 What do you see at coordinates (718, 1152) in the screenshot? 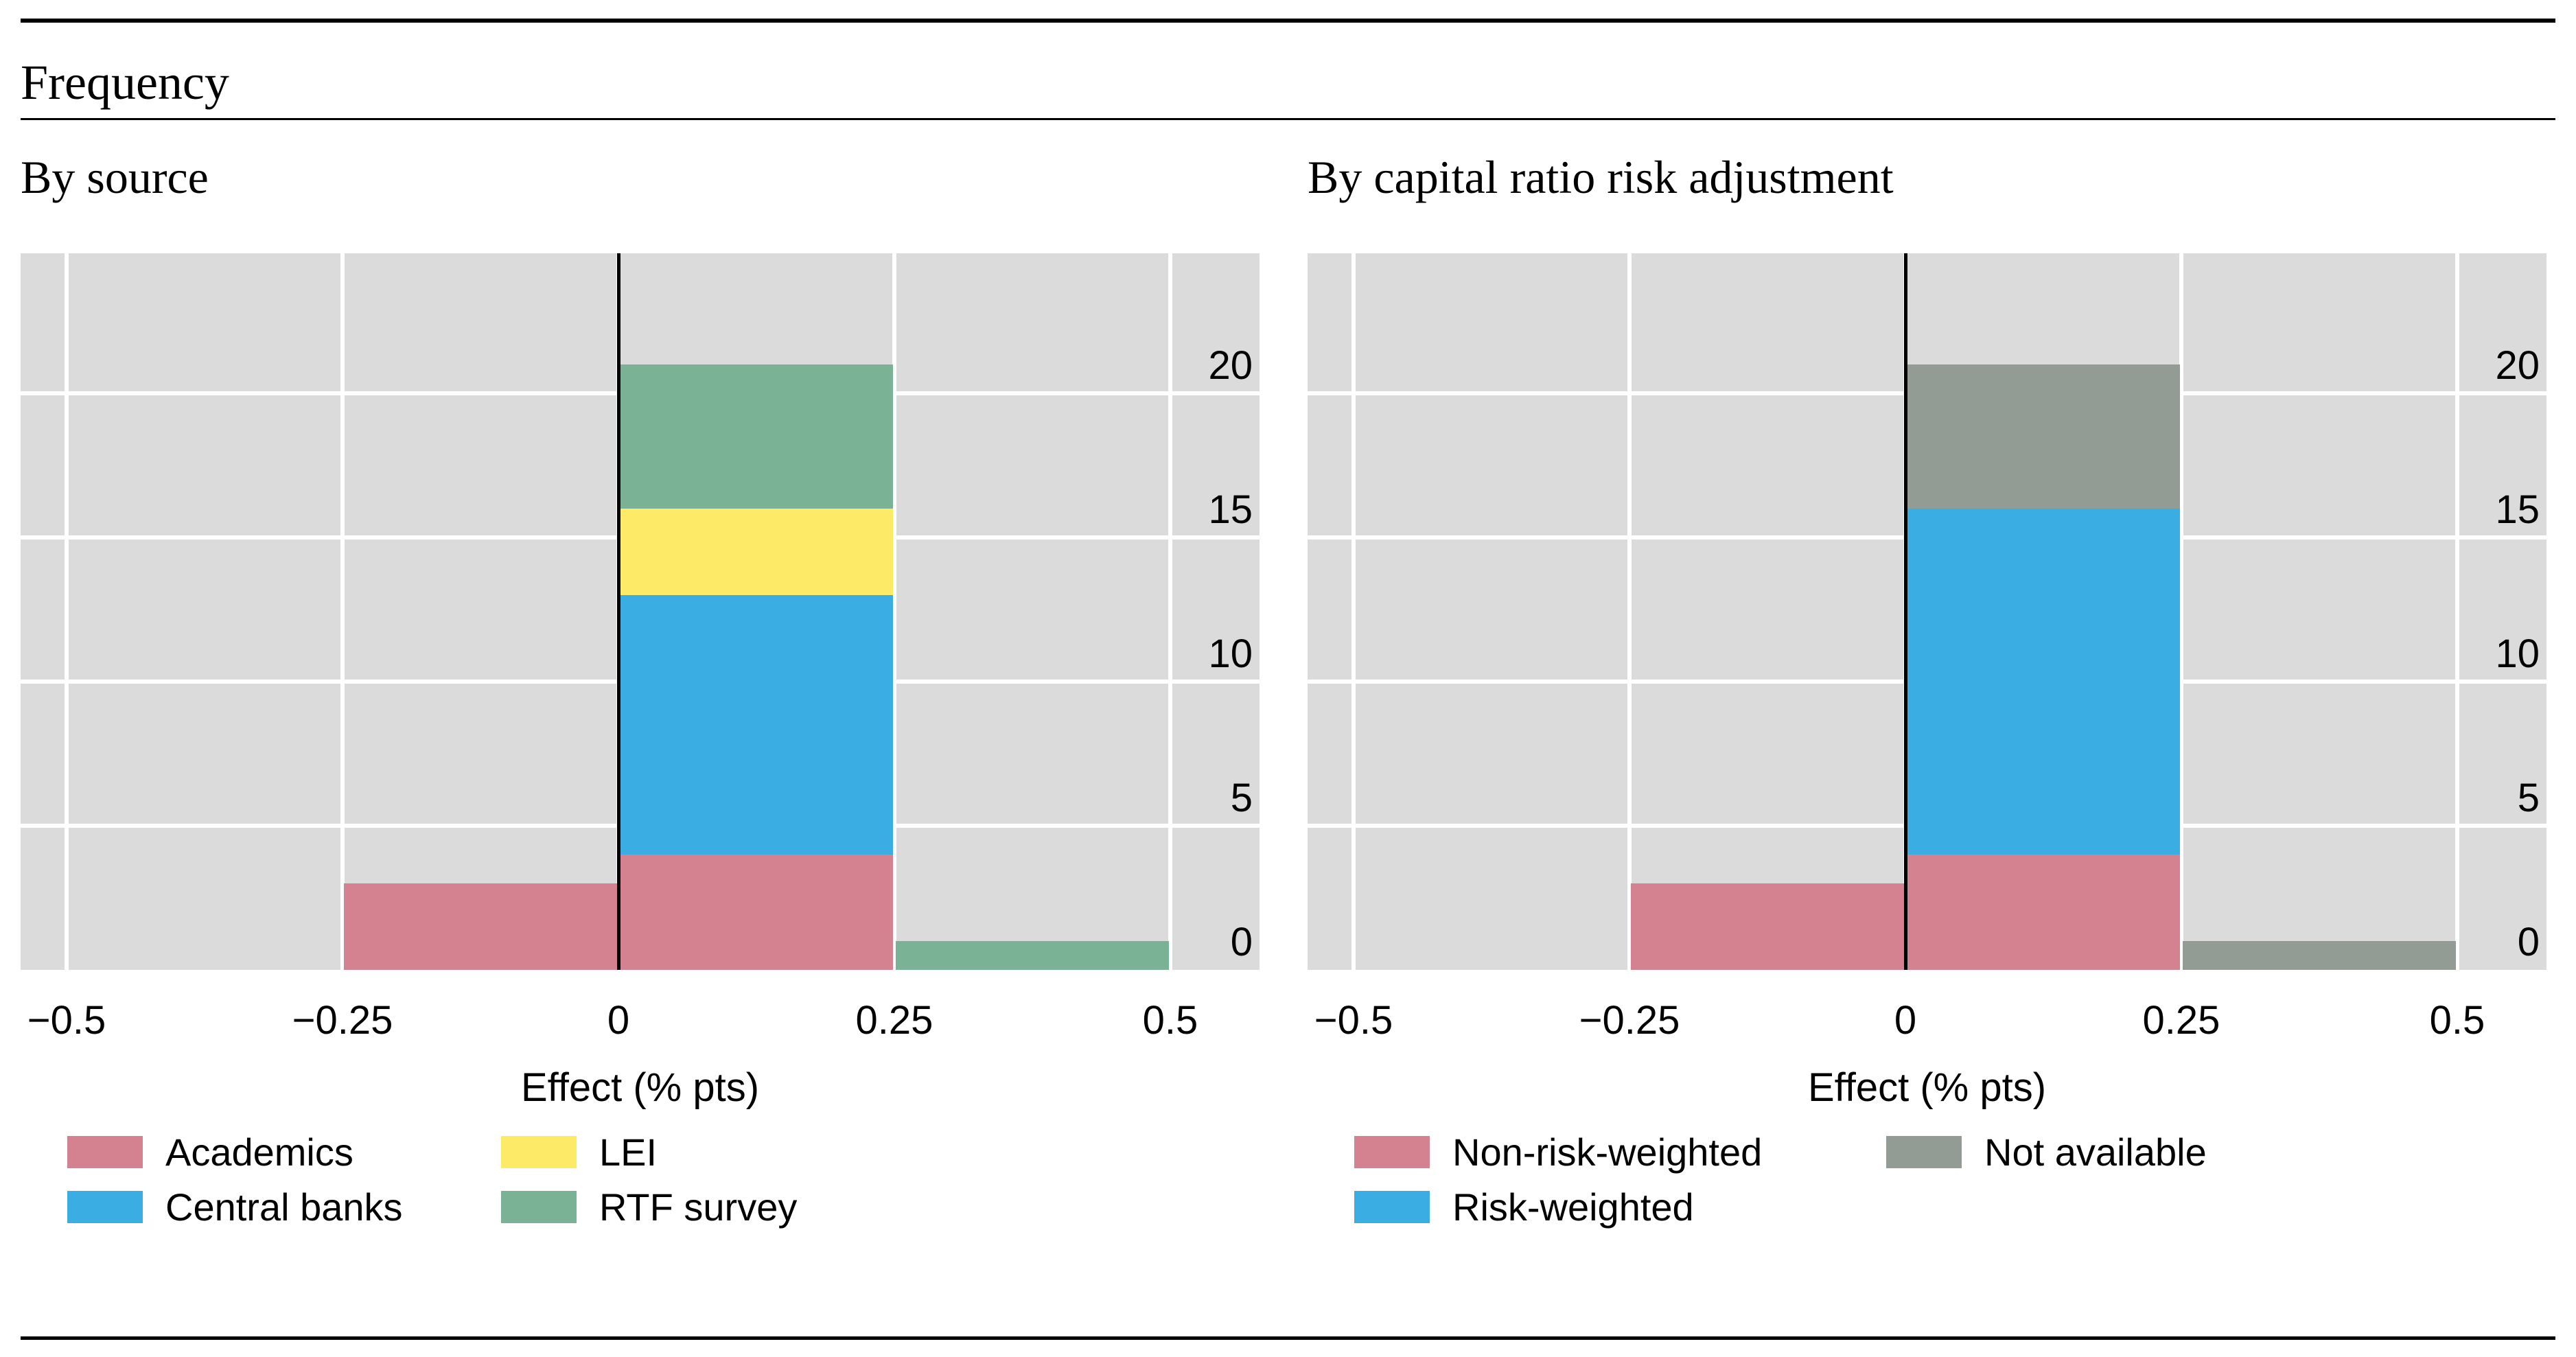
I see `legend-item: LEI` at bounding box center [718, 1152].